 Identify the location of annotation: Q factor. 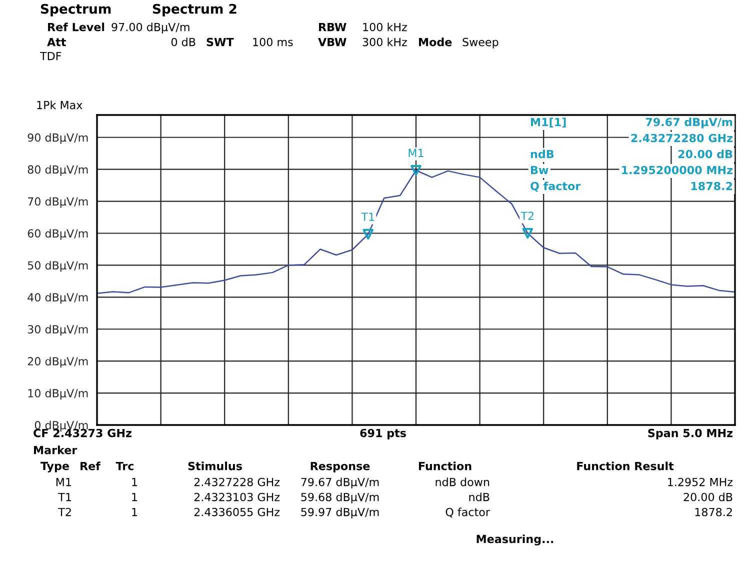
(555, 187).